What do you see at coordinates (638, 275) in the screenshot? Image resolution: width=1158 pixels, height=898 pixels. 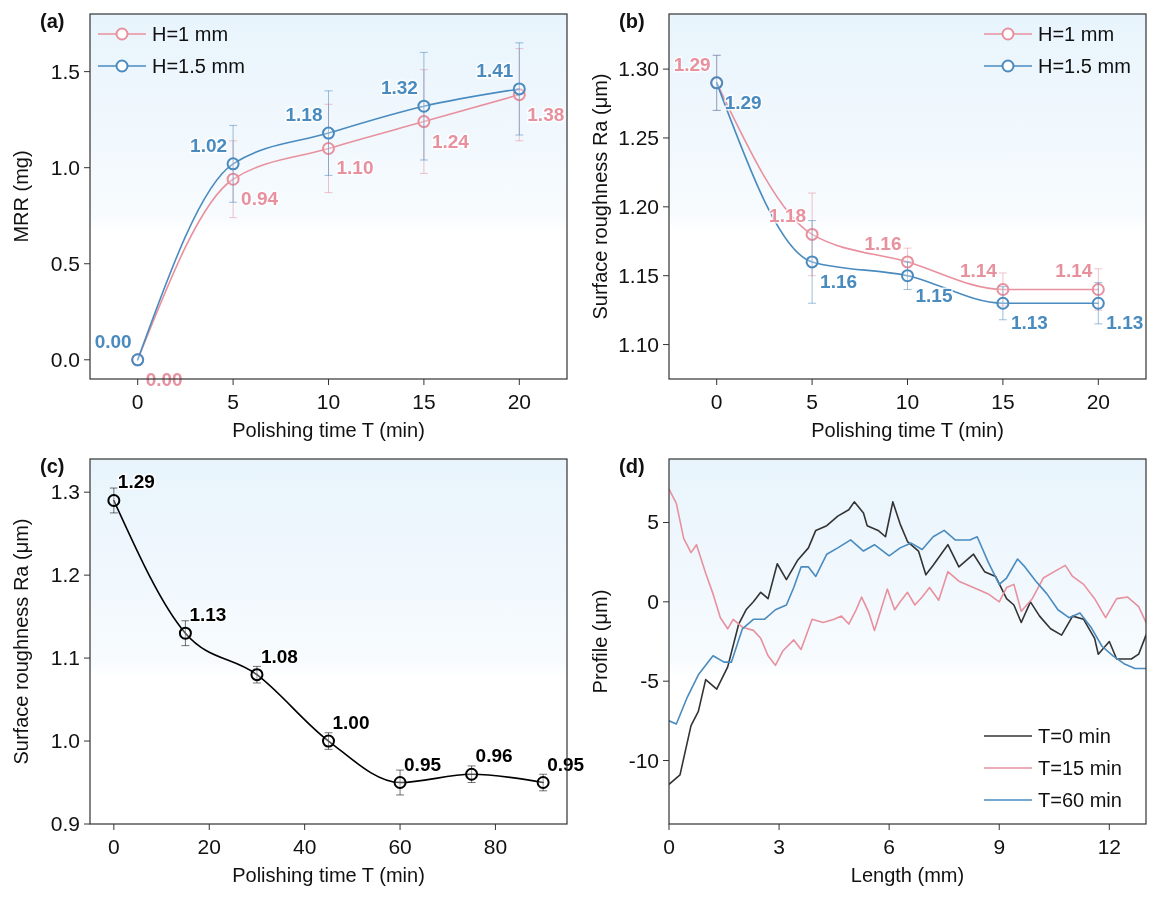 I see `y-tick-label: 1.15` at bounding box center [638, 275].